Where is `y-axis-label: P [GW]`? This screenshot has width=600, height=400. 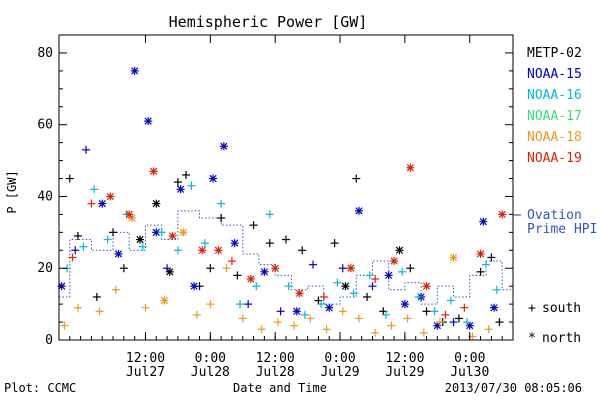 y-axis-label: P [GW] is located at coordinates (12, 191).